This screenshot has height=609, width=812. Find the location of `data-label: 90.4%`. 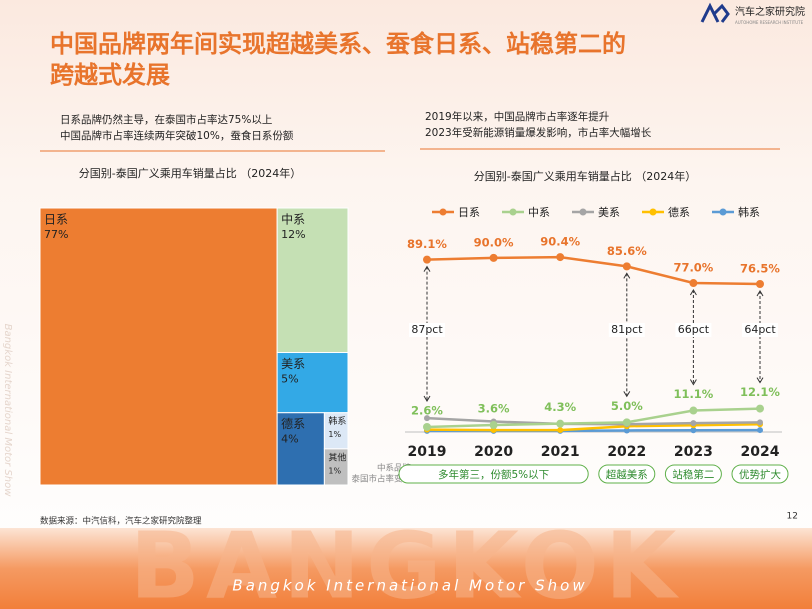

data-label: 90.4% is located at coordinates (560, 242).